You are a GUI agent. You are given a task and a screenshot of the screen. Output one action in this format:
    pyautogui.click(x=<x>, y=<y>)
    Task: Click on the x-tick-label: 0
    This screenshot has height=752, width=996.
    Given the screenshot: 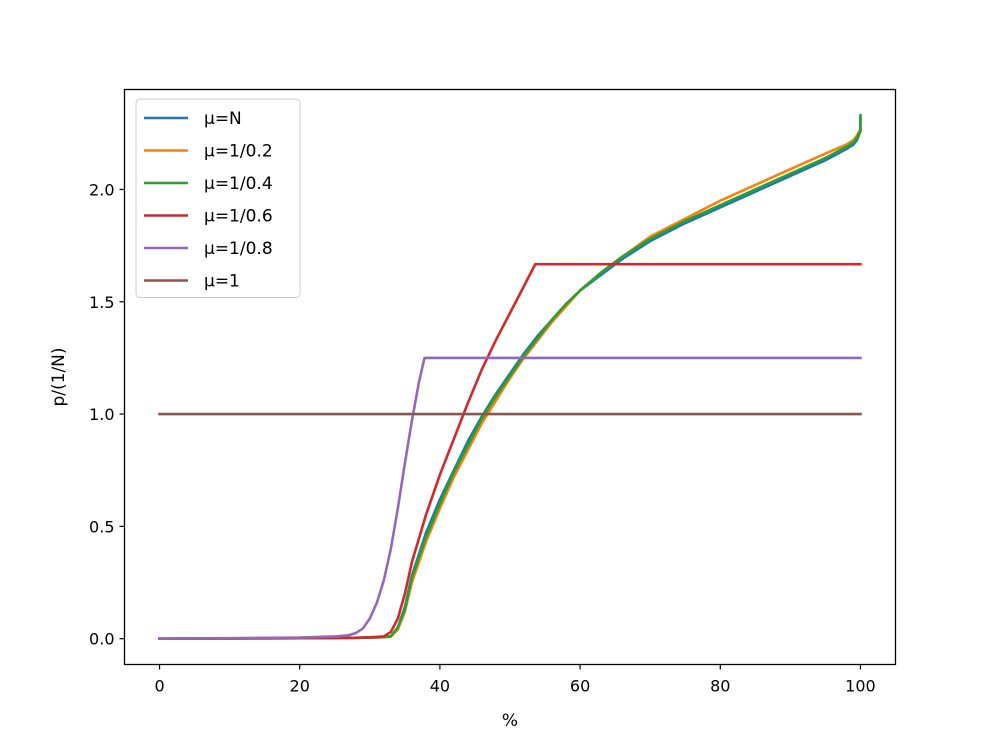 What is the action you would take?
    pyautogui.click(x=159, y=686)
    